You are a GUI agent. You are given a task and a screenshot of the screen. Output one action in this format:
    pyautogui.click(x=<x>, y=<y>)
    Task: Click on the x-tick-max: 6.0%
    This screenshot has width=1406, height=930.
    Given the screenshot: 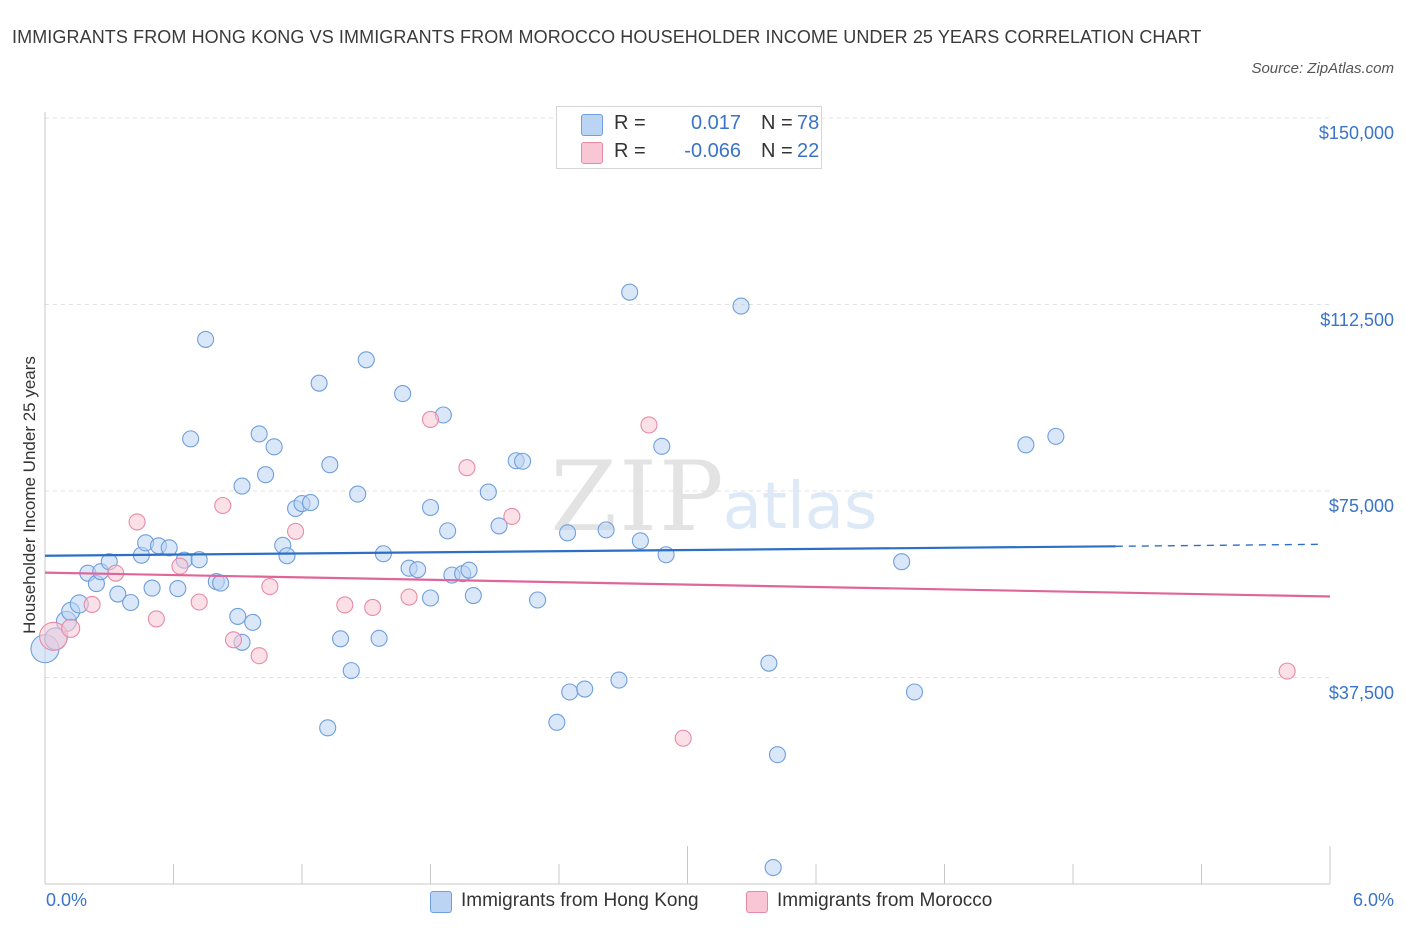 What is the action you would take?
    pyautogui.click(x=1373, y=900)
    